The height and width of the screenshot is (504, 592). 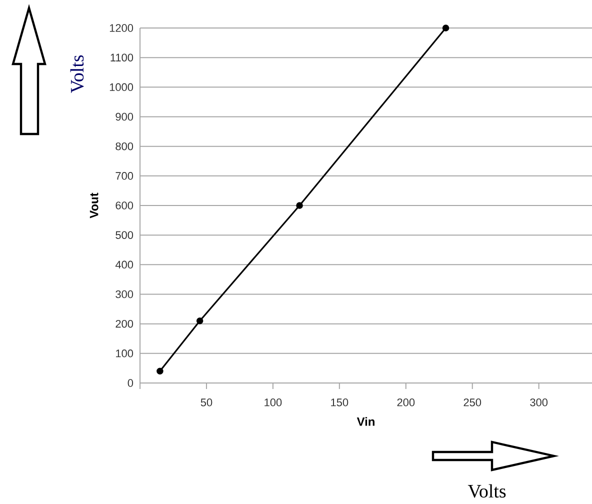 I want to click on y-tick-label: 400, so click(x=124, y=264).